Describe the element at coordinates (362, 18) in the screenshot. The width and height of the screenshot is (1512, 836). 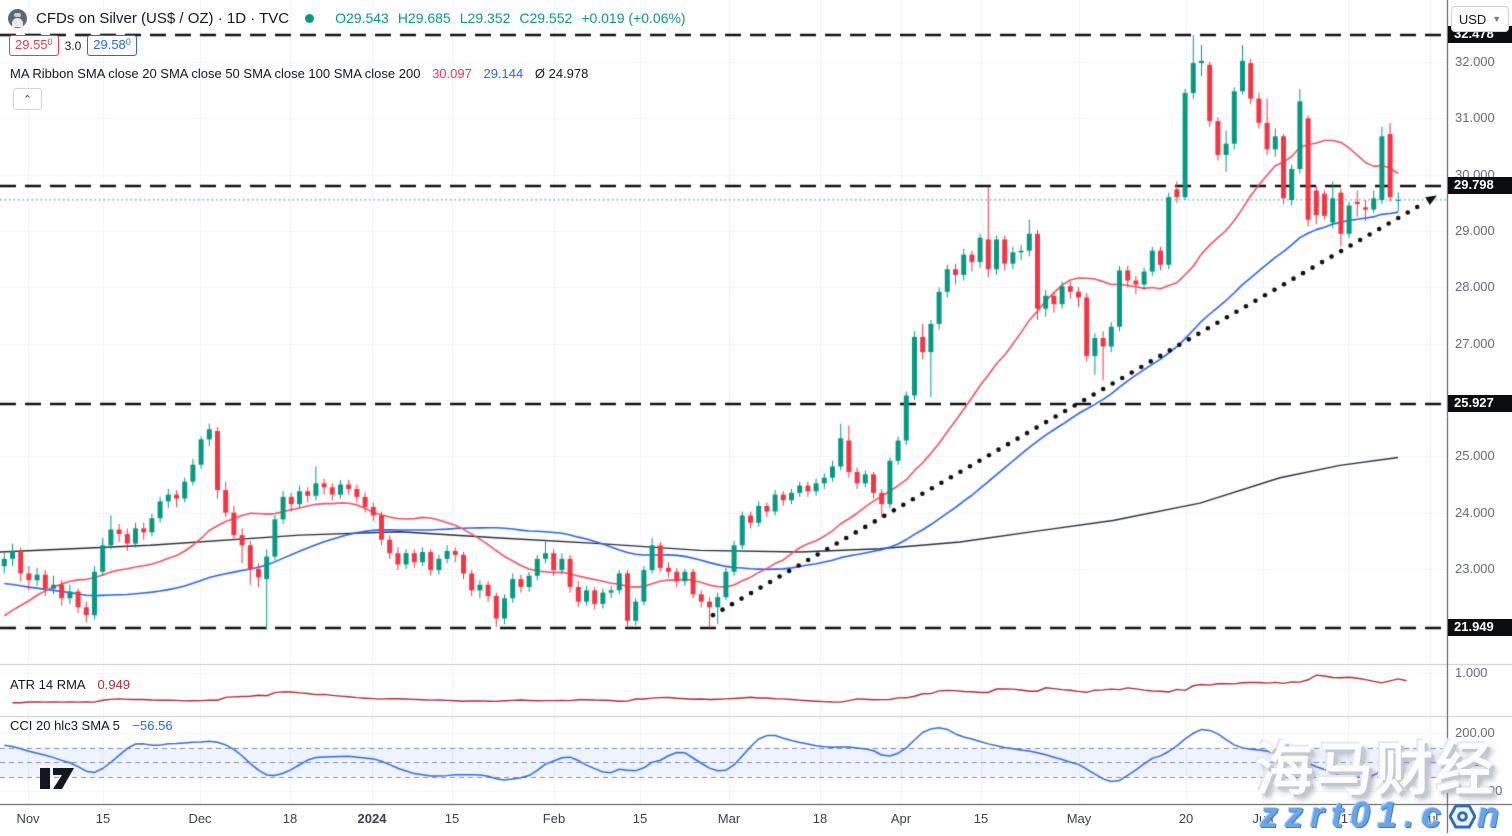
I see `open-value: O29.543` at that location.